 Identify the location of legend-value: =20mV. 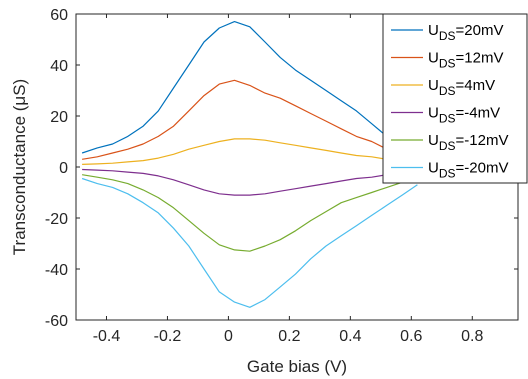
(480, 30).